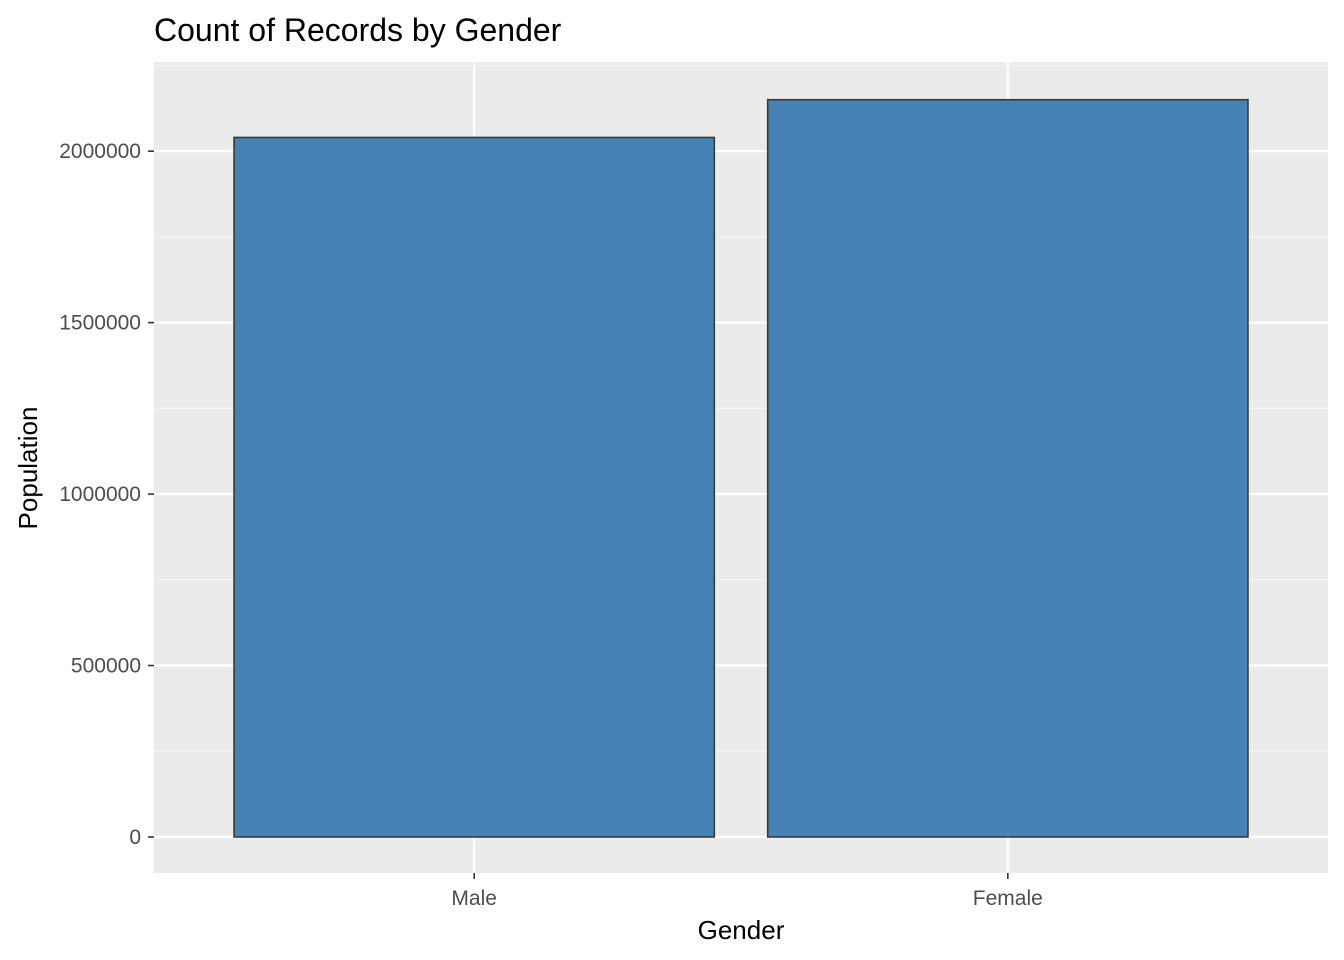 Image resolution: width=1344 pixels, height=960 pixels. What do you see at coordinates (747, 891) in the screenshot?
I see `x-axis: Male Female` at bounding box center [747, 891].